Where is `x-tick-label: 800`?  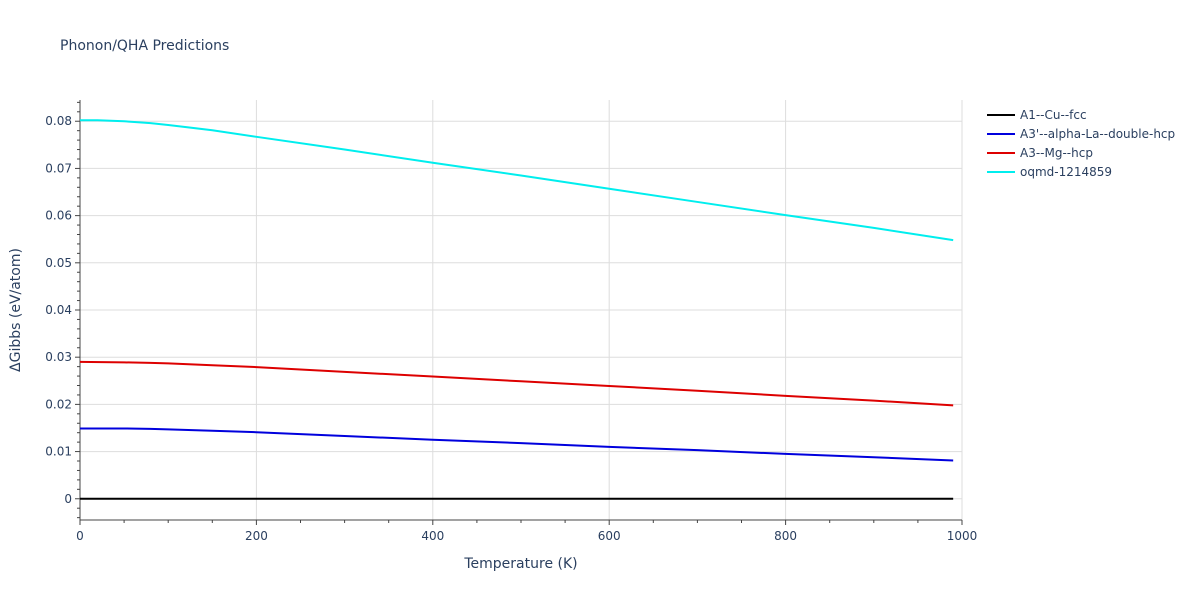
x-tick-label: 800 is located at coordinates (785, 536).